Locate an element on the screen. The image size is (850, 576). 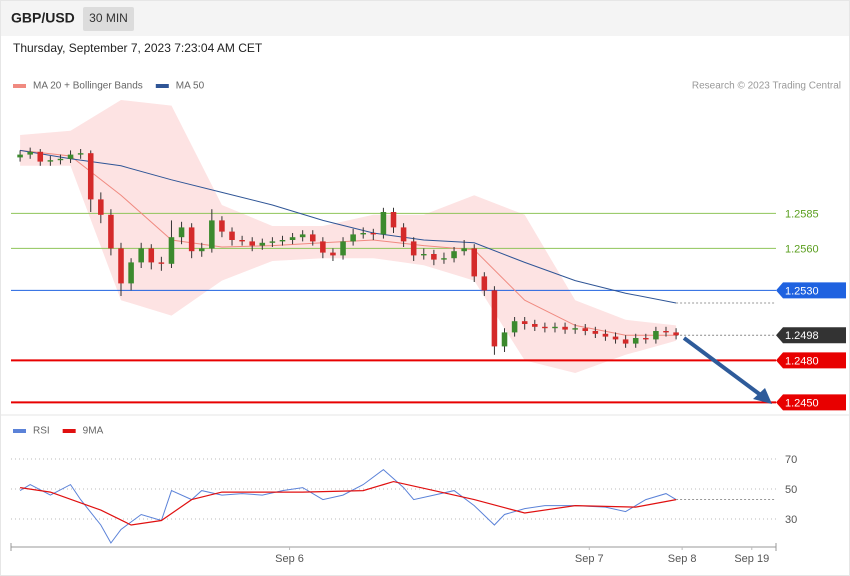
level-label: 1.2498 is located at coordinates (802, 336).